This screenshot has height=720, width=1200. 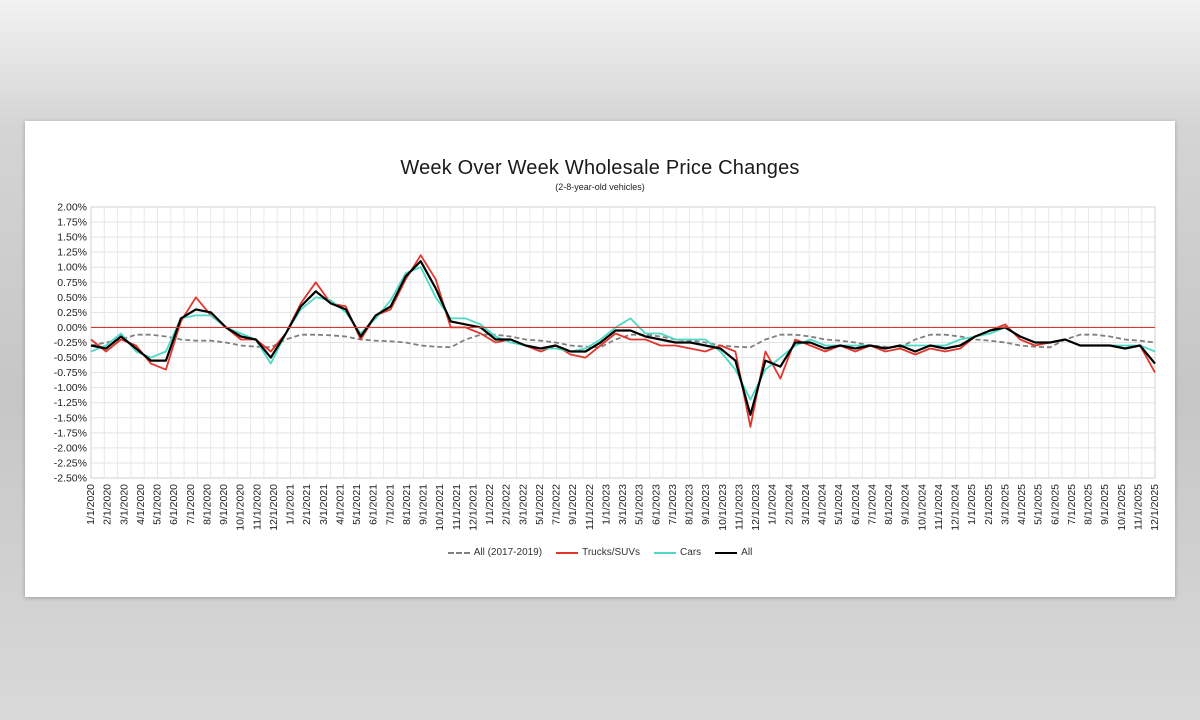 I want to click on x-tick-label: 3/1/2022, so click(x=523, y=504).